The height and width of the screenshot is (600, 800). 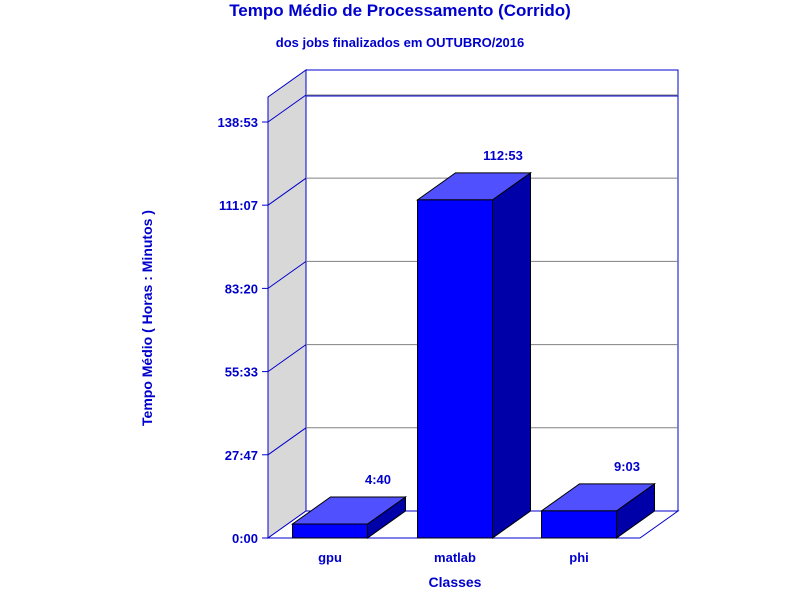 What do you see at coordinates (245, 538) in the screenshot?
I see `y-tick-label: 0:00` at bounding box center [245, 538].